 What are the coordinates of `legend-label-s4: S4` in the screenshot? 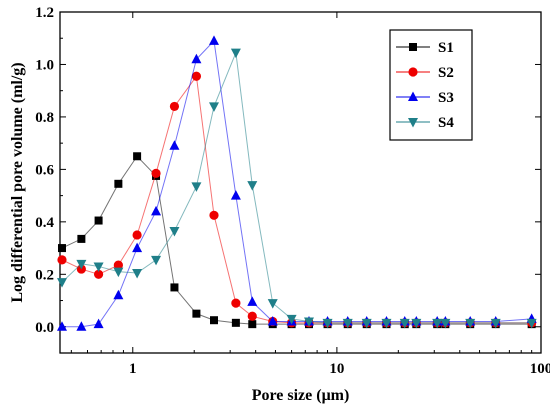 It's located at (446, 123).